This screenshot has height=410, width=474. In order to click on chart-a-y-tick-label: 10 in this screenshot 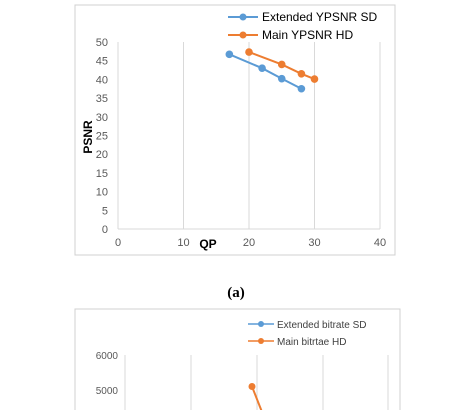, I will do `click(102, 193)`.